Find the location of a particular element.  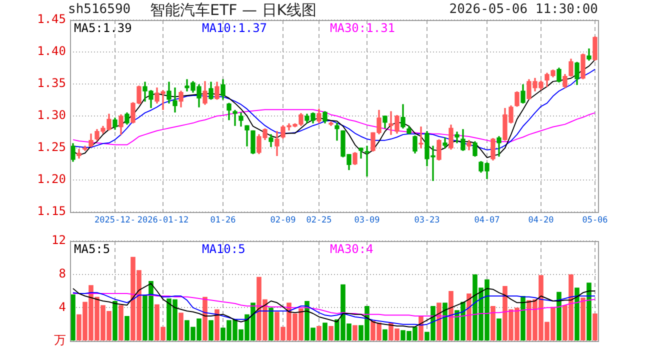

x-tick-label: 04-20 is located at coordinates (541, 220).